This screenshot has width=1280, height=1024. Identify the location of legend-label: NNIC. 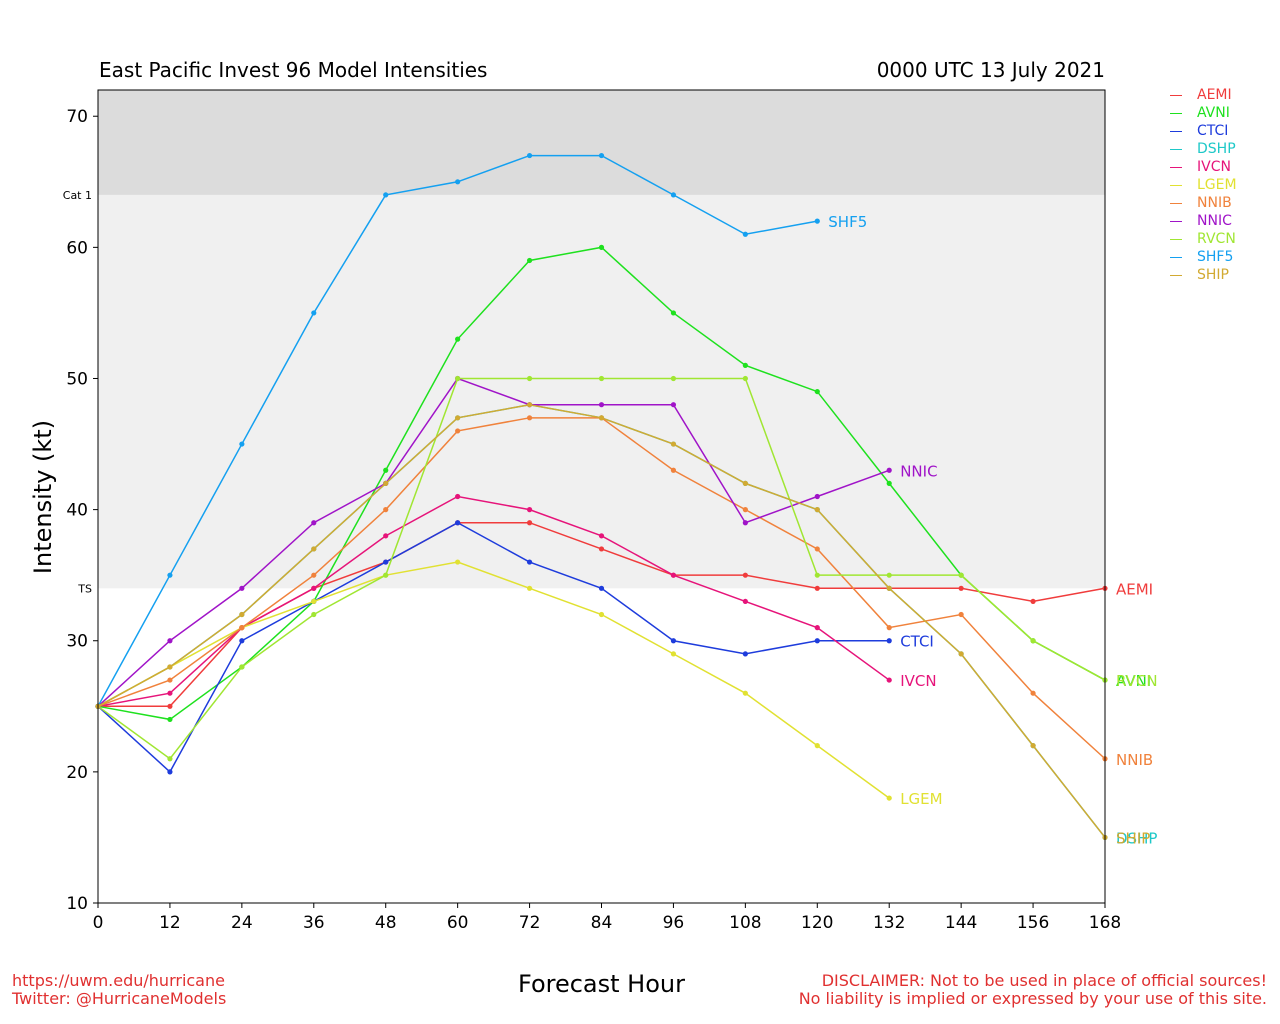
(1214, 221).